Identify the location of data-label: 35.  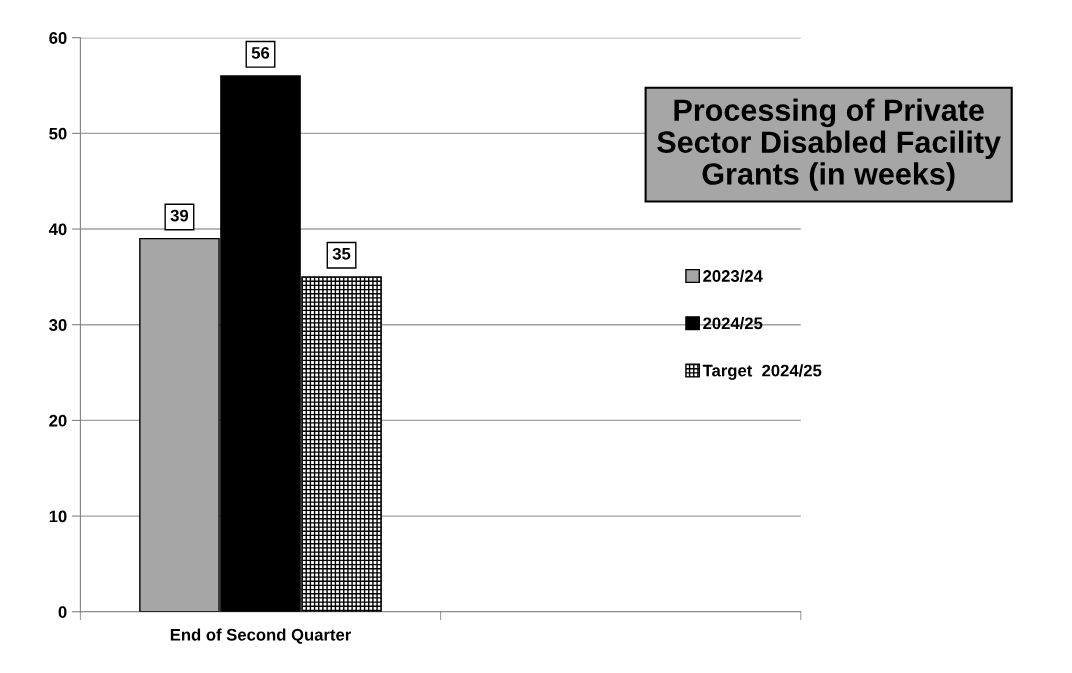
(341, 253).